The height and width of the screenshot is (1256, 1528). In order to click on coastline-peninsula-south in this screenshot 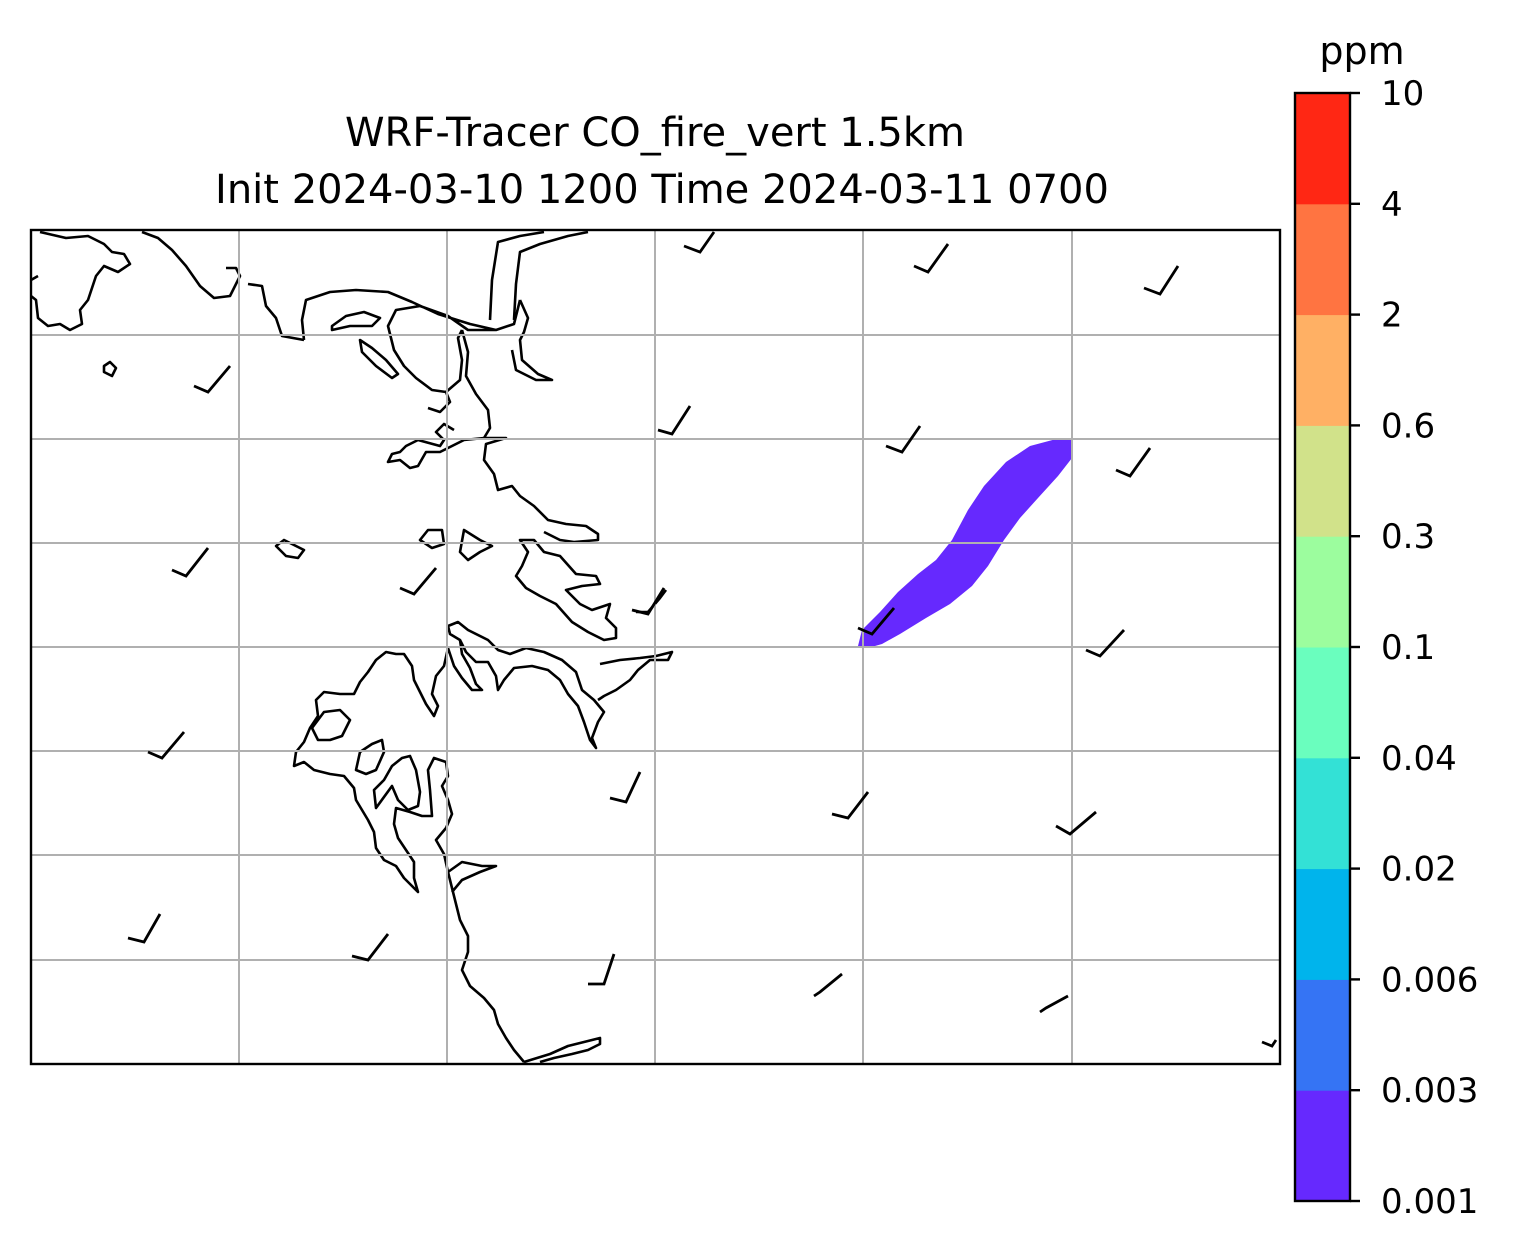, I will do `click(560, 685)`.